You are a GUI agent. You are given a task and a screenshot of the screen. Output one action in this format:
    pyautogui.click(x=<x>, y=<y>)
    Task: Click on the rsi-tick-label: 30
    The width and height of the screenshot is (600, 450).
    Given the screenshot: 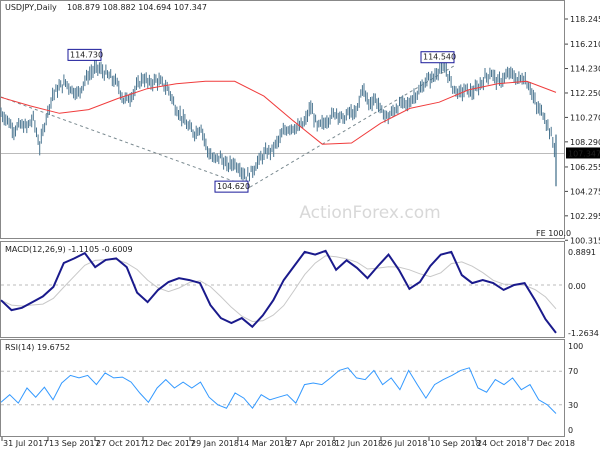 What is the action you would take?
    pyautogui.click(x=573, y=405)
    